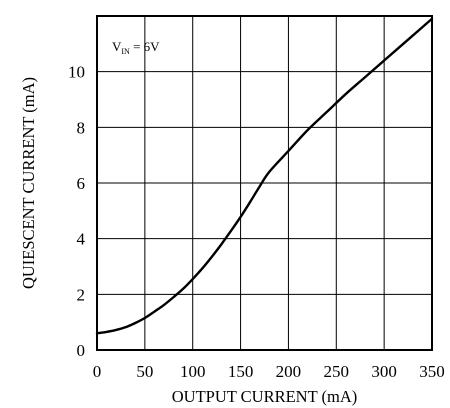 The height and width of the screenshot is (408, 450). What do you see at coordinates (81, 350) in the screenshot?
I see `y-tick-label: 0` at bounding box center [81, 350].